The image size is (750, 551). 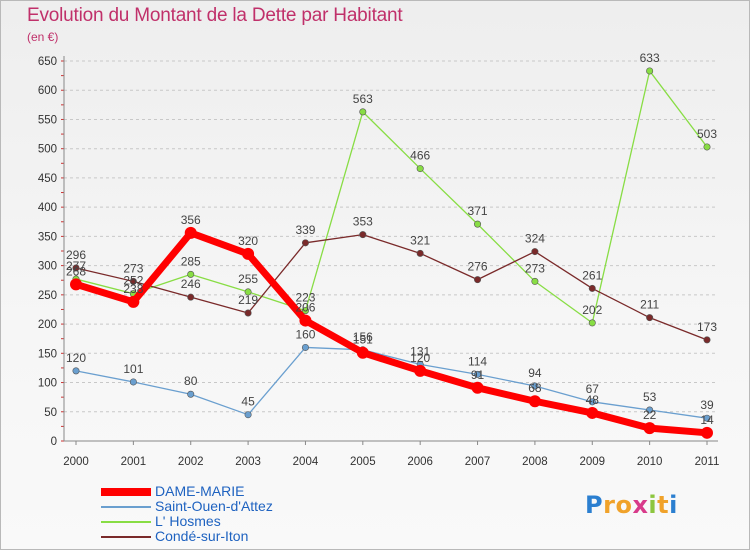 I want to click on x-tick-label: 2000, so click(x=76, y=462).